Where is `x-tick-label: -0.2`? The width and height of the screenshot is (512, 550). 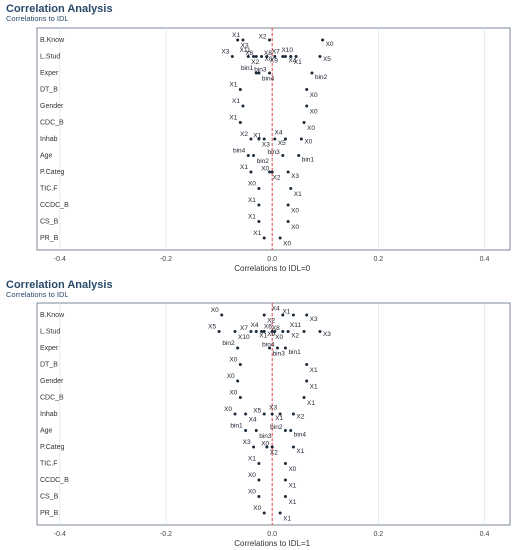
x-tick-label: -0.2 is located at coordinates (166, 534).